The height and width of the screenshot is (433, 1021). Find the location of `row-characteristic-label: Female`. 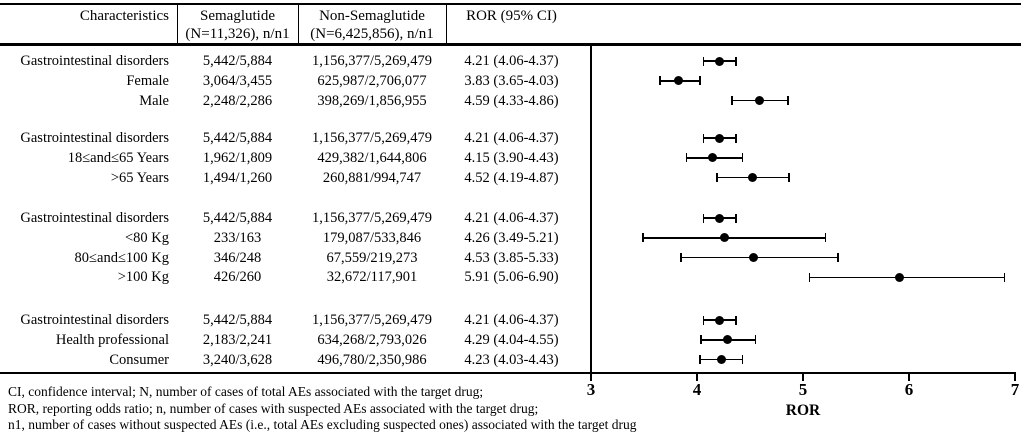

row-characteristic-label: Female is located at coordinates (147, 80).